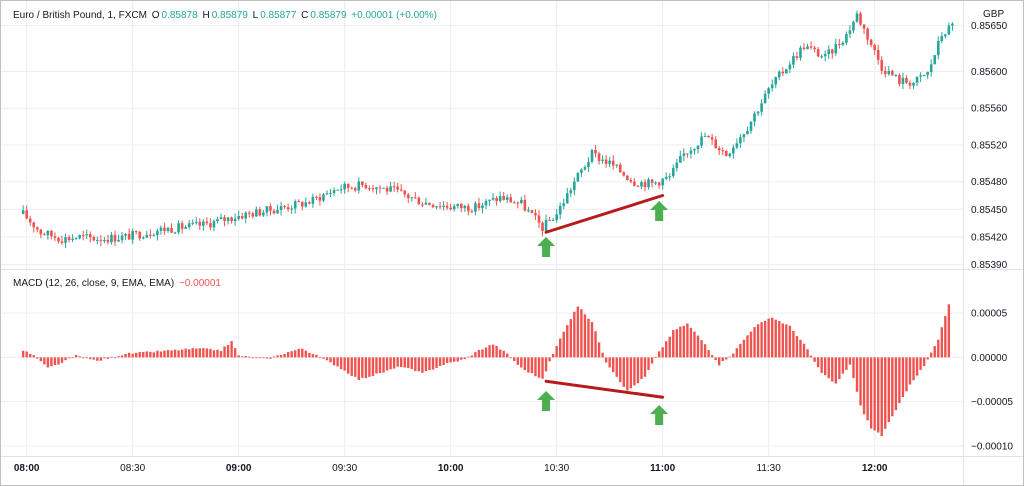 The width and height of the screenshot is (1024, 486). Describe the element at coordinates (875, 468) in the screenshot. I see `time-tick-label: 12:00` at that location.